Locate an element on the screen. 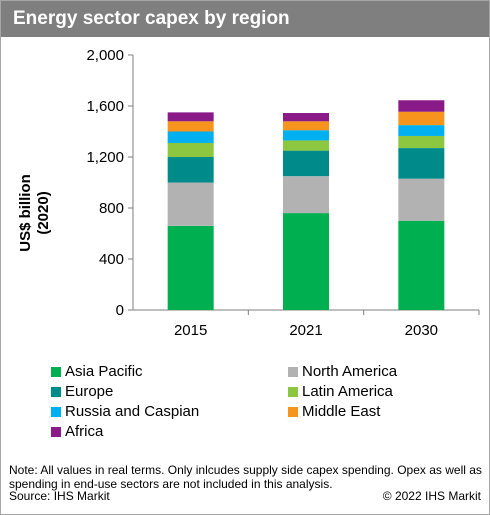 This screenshot has height=515, width=490. x-tick-label: 2015 is located at coordinates (190, 330).